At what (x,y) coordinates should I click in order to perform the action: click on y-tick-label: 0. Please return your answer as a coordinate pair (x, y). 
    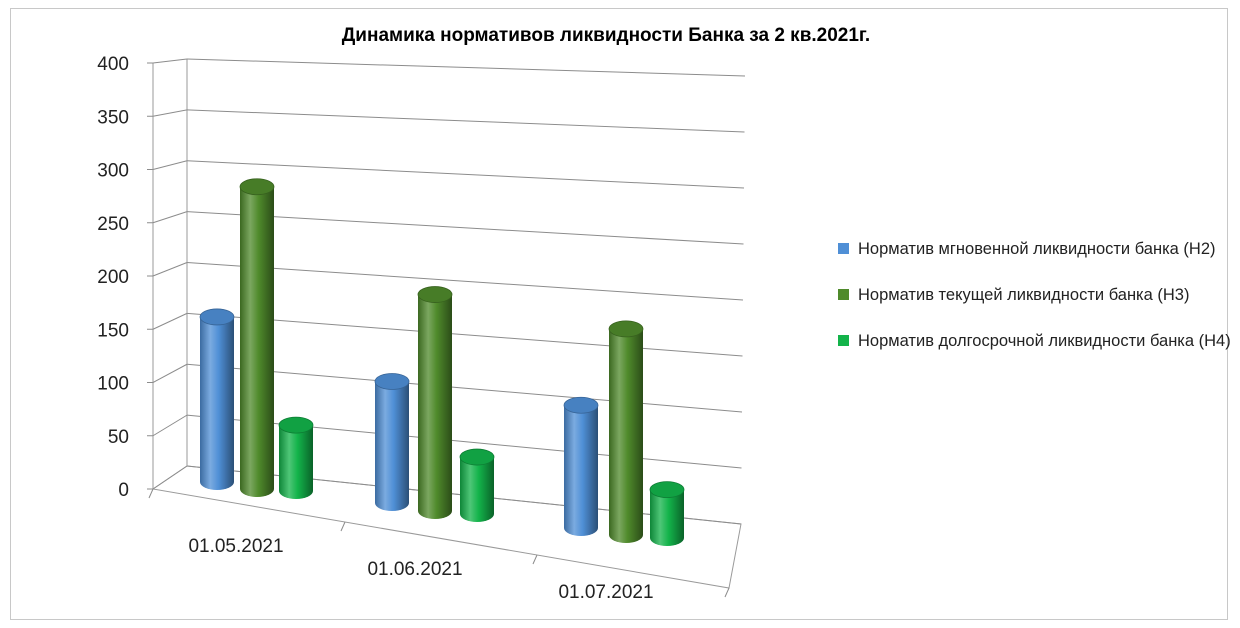
    Looking at the image, I should click on (123, 490).